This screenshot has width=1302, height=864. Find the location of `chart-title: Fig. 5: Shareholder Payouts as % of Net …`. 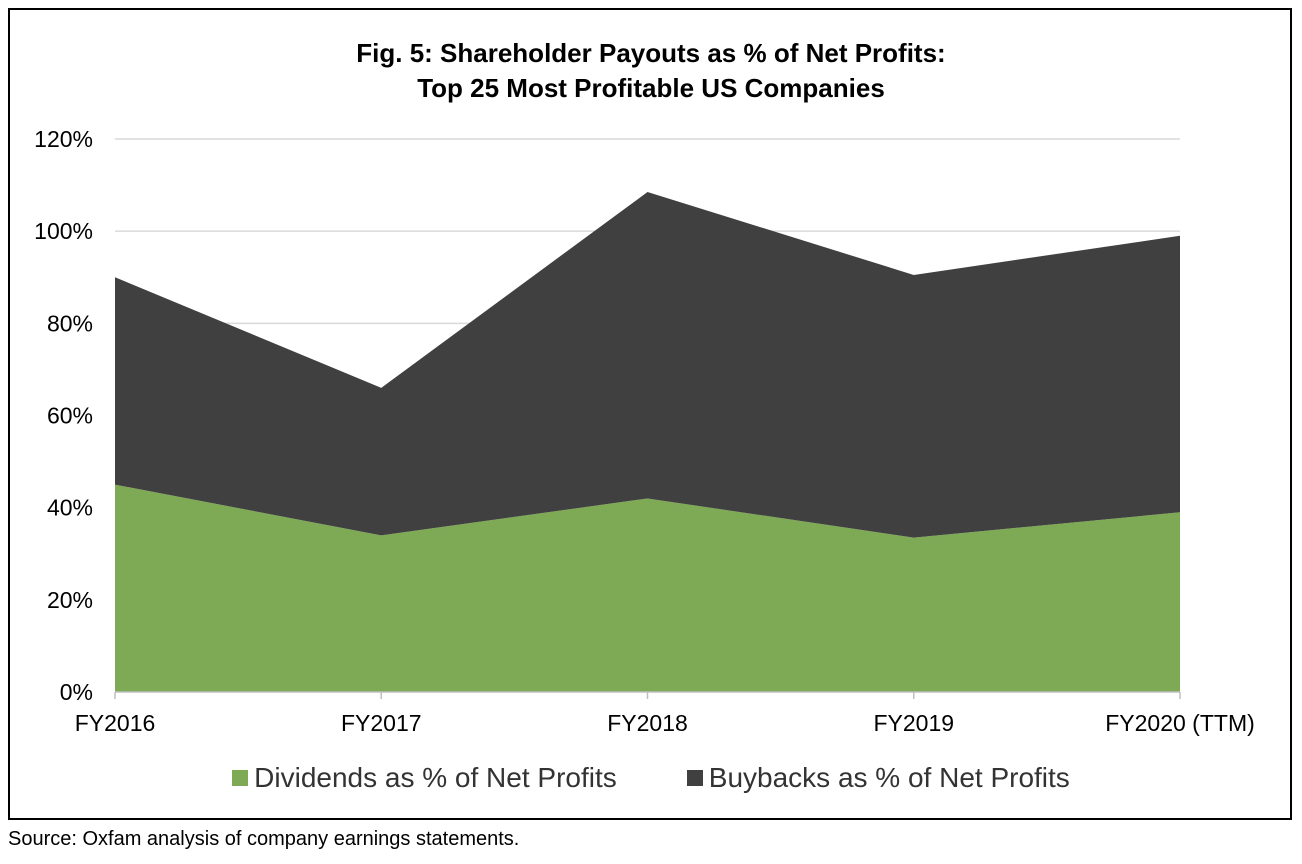

chart-title: Fig. 5: Shareholder Payouts as % of Net … is located at coordinates (651, 71).